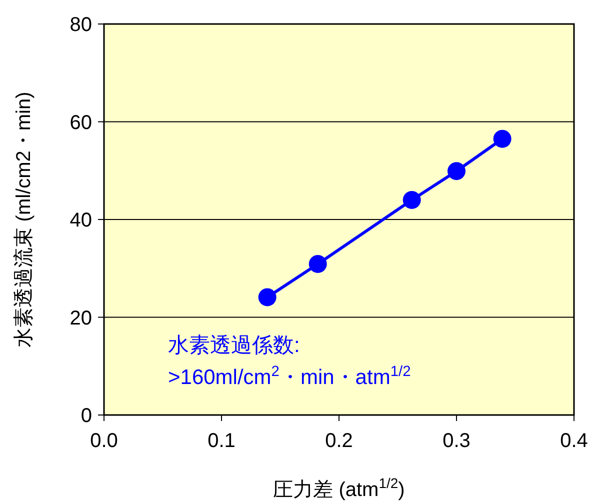 This screenshot has width=591, height=504. What do you see at coordinates (81, 221) in the screenshot?
I see `y-tick-label: 40` at bounding box center [81, 221].